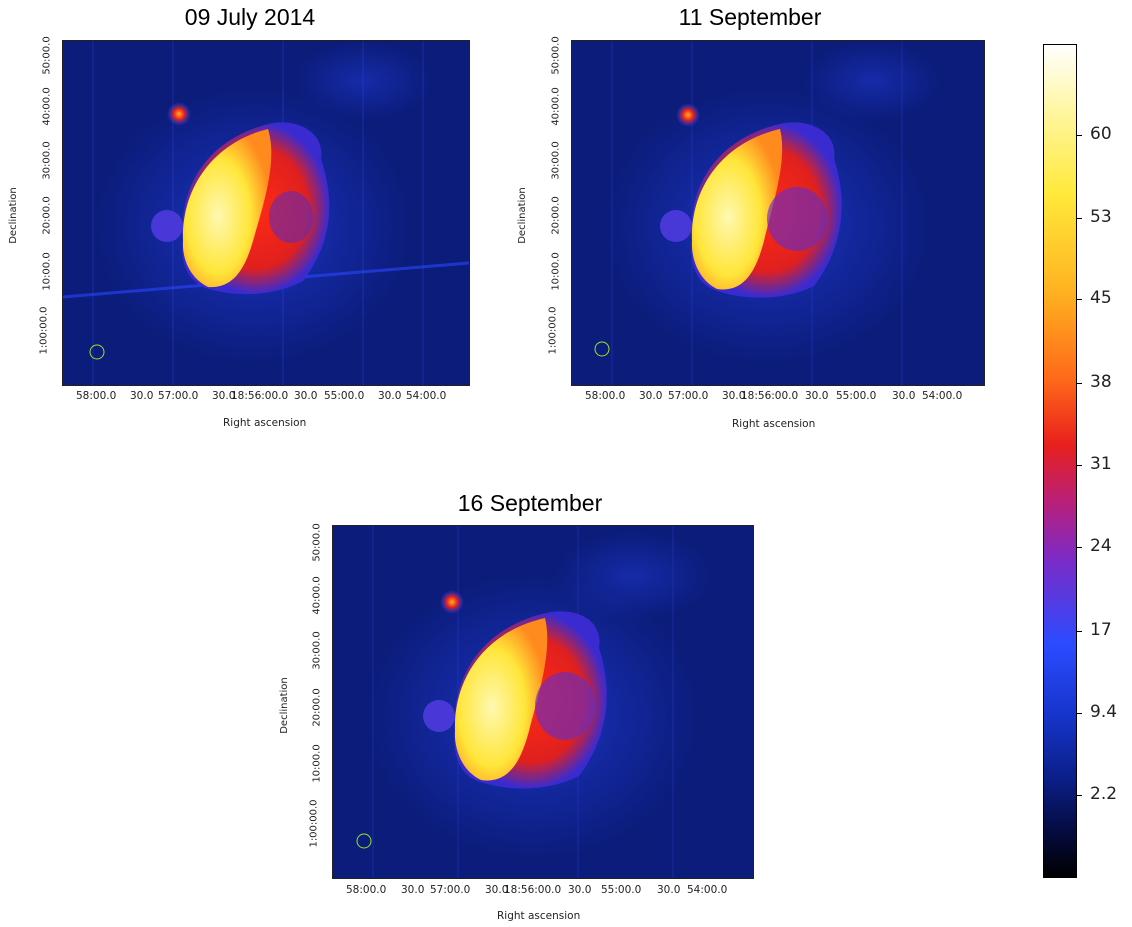 Image resolution: width=1132 pixels, height=927 pixels. What do you see at coordinates (250, 17) in the screenshot?
I see `panel-title: 09 July 2014` at bounding box center [250, 17].